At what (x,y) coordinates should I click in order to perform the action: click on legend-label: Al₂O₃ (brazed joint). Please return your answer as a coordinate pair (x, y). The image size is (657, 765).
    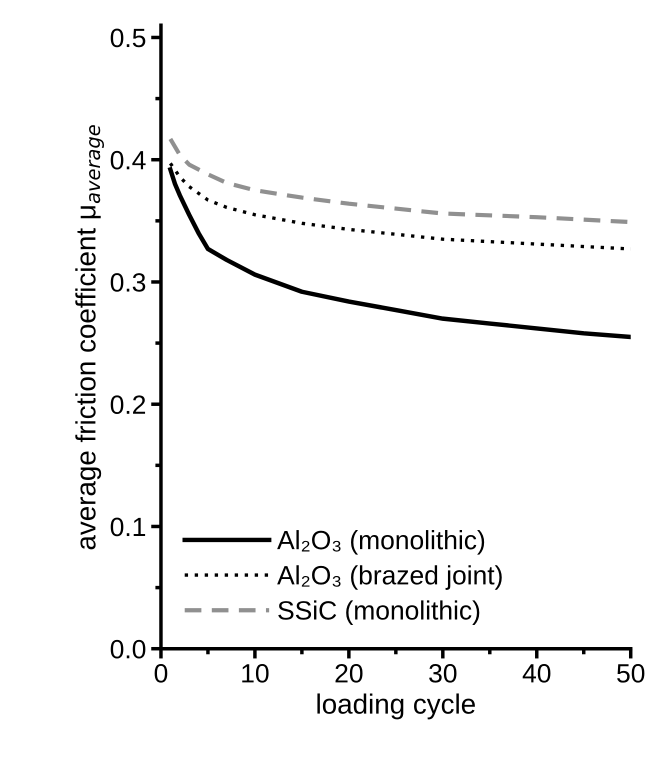
    Looking at the image, I should click on (389, 577).